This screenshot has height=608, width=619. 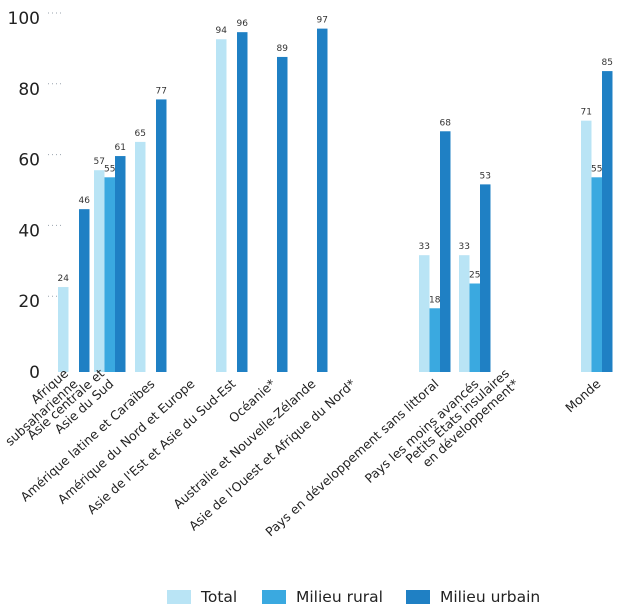 I want to click on data-label: 89, so click(x=283, y=49).